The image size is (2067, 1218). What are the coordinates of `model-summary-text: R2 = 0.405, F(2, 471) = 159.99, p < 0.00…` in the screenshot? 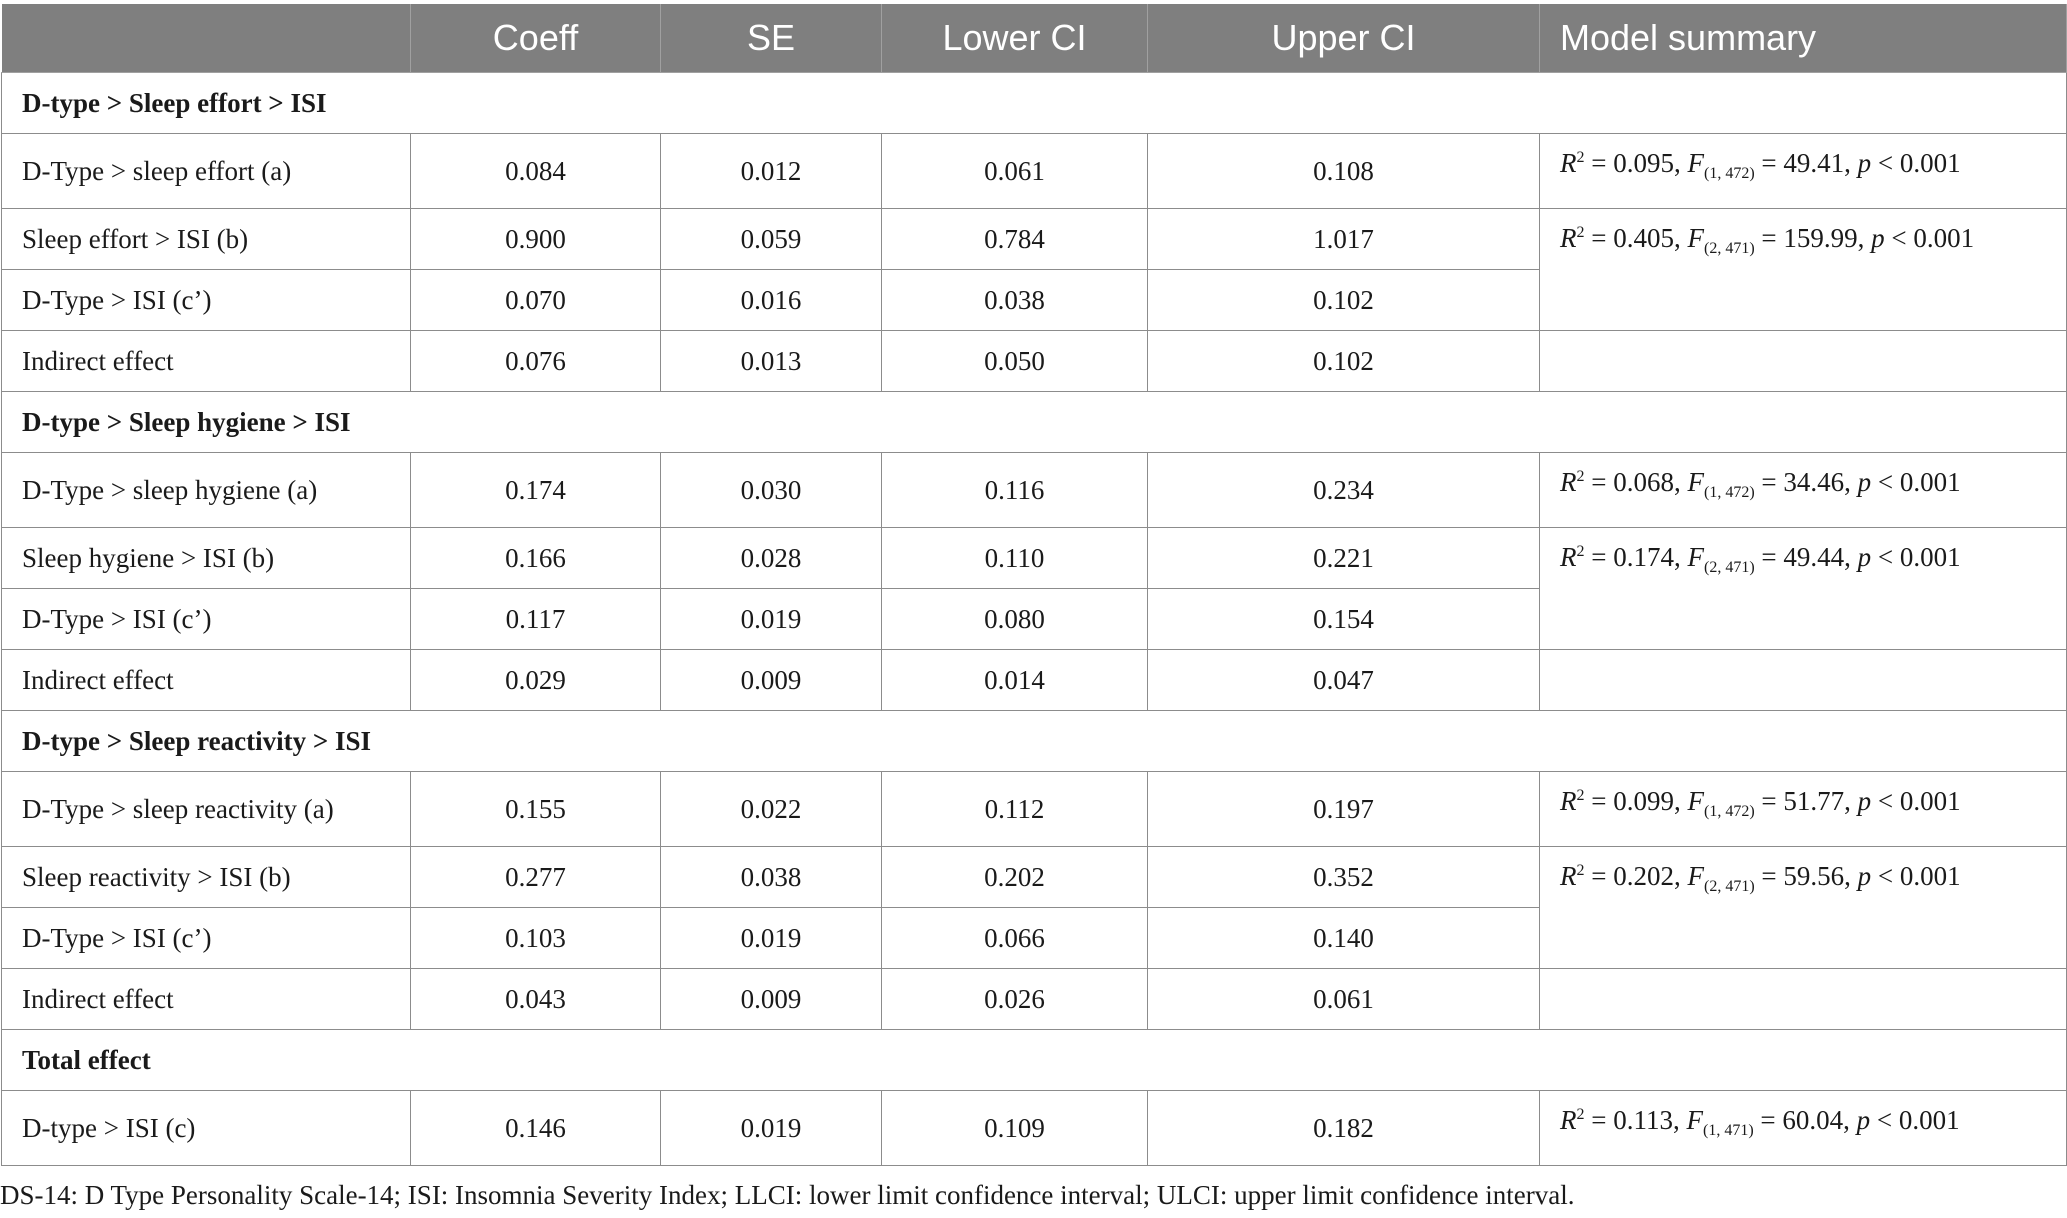 It's located at (1767, 240).